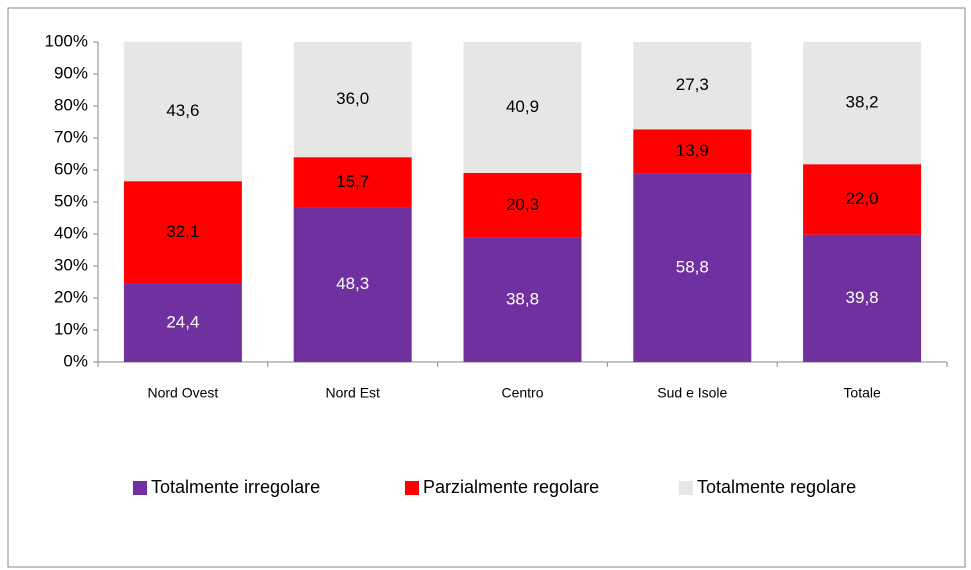 The height and width of the screenshot is (570, 971). What do you see at coordinates (692, 393) in the screenshot?
I see `x-tick-label: Sud e Isole` at bounding box center [692, 393].